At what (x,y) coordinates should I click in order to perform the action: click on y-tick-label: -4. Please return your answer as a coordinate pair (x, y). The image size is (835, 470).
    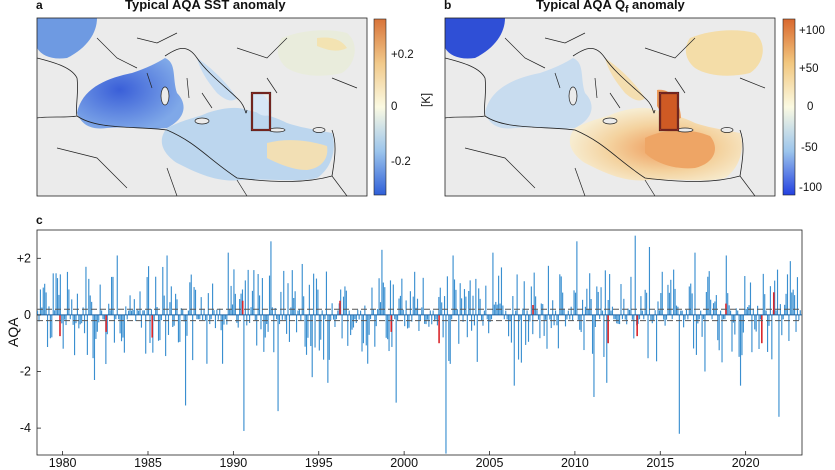
    Looking at the image, I should click on (25, 428).